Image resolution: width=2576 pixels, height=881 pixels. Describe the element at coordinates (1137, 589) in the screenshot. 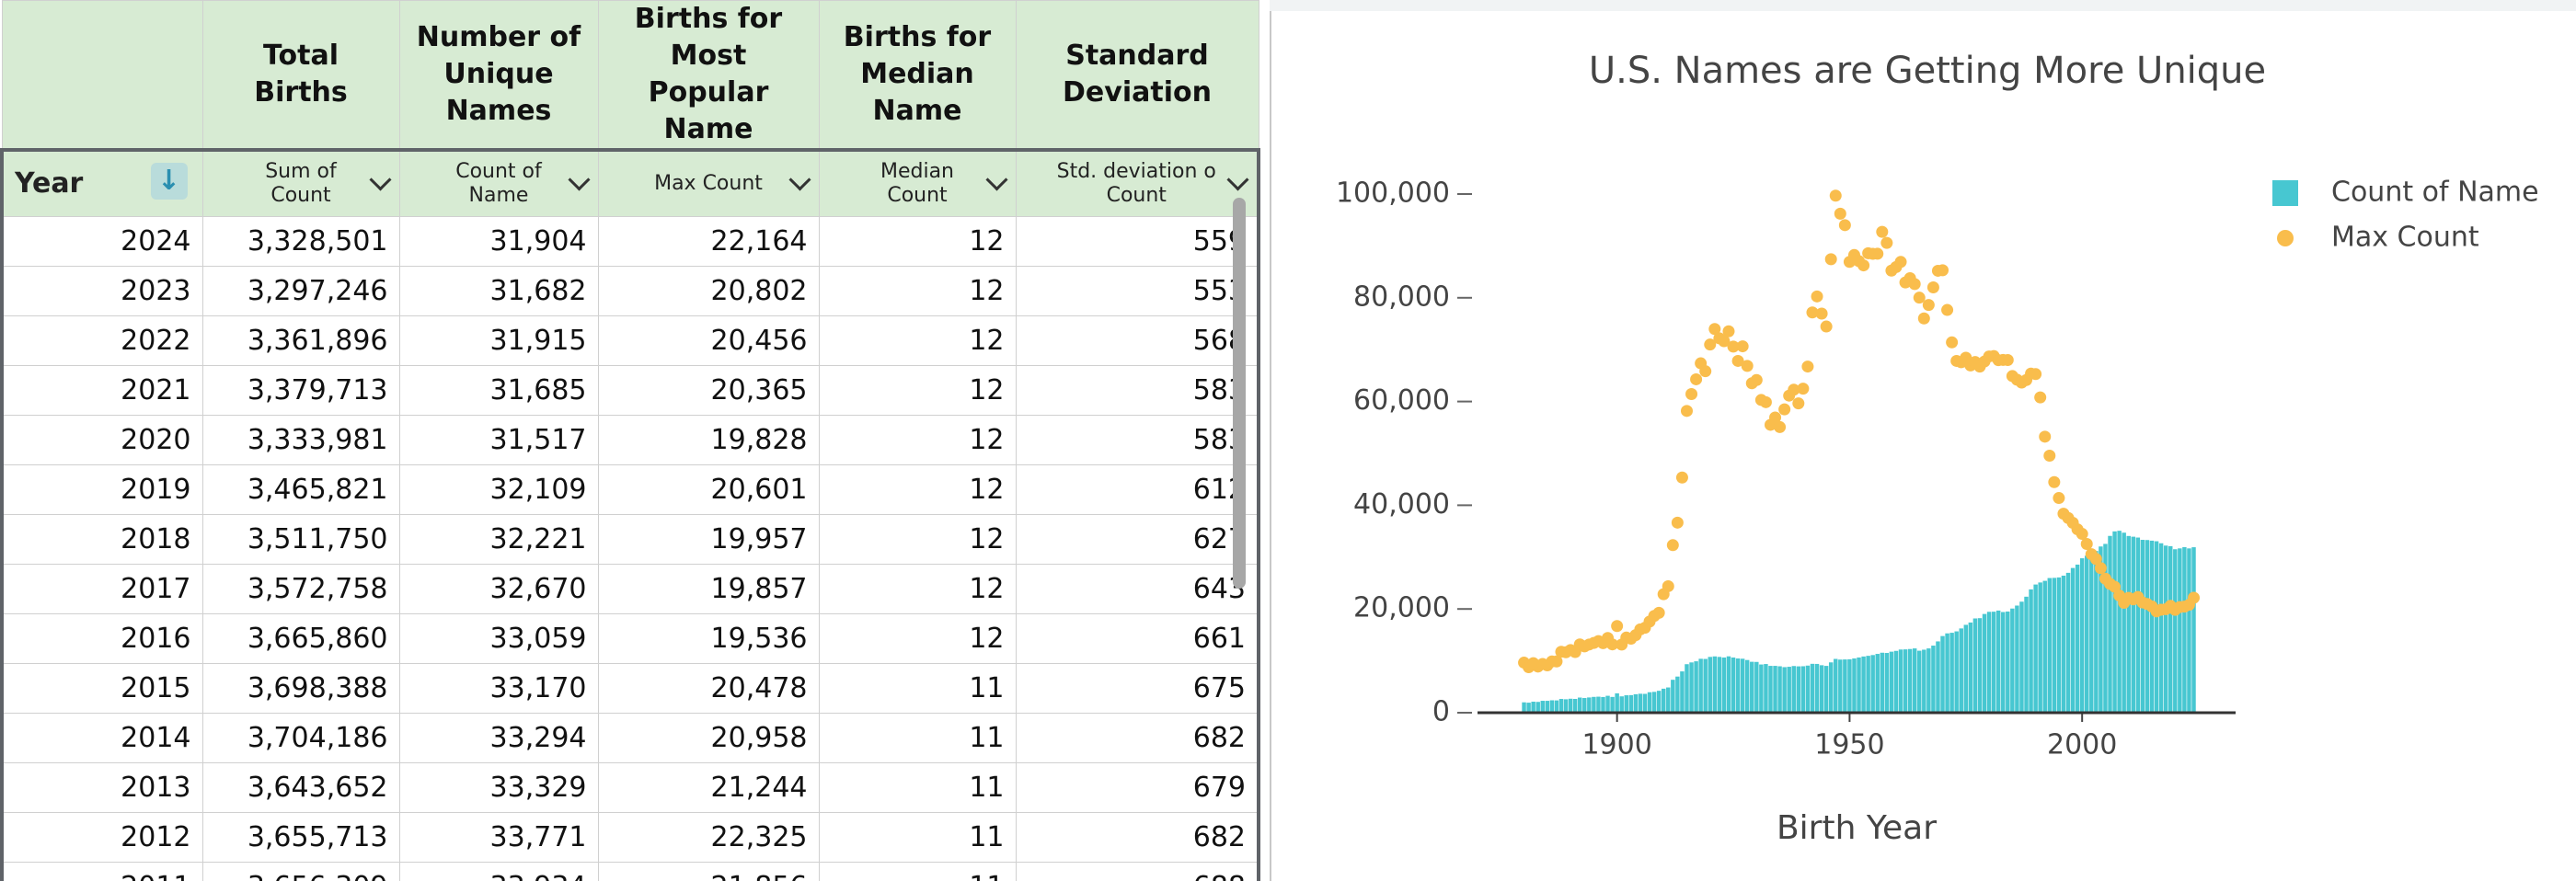

I see `table-cell: 643` at that location.